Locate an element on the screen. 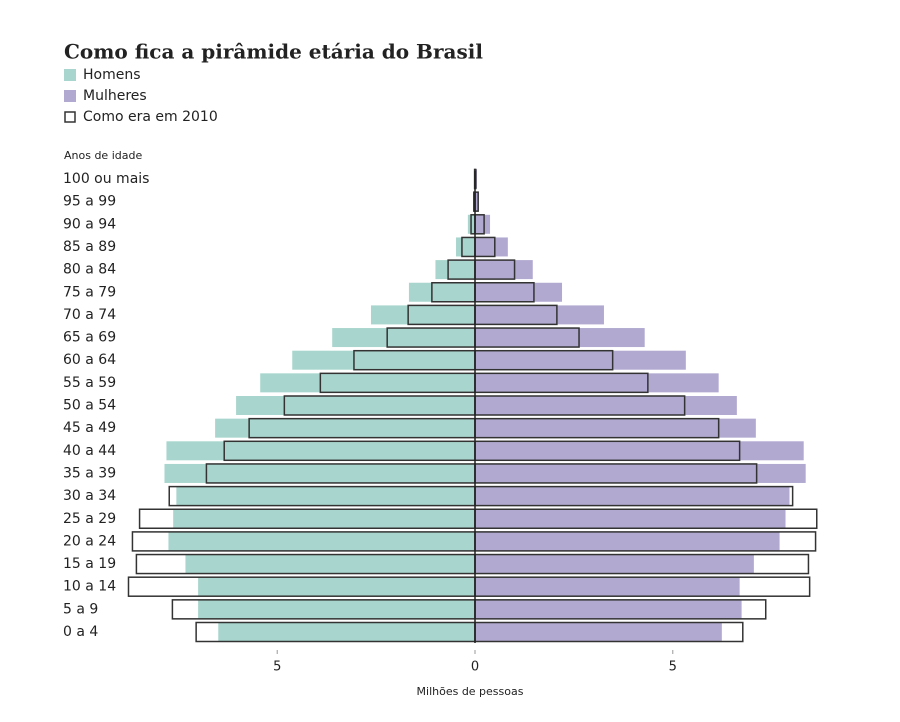 The height and width of the screenshot is (722, 900). y-tick-label: 65 a 69 is located at coordinates (89, 338).